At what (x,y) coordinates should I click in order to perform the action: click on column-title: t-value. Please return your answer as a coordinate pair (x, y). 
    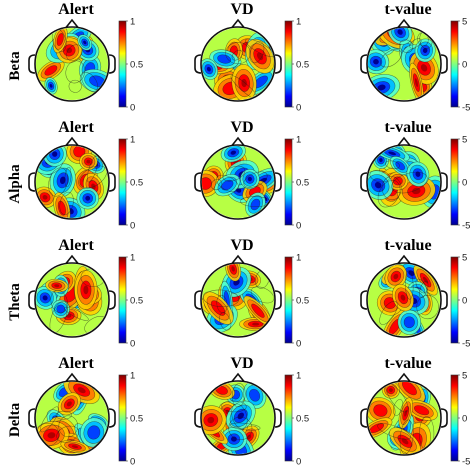
    Looking at the image, I should click on (407, 363).